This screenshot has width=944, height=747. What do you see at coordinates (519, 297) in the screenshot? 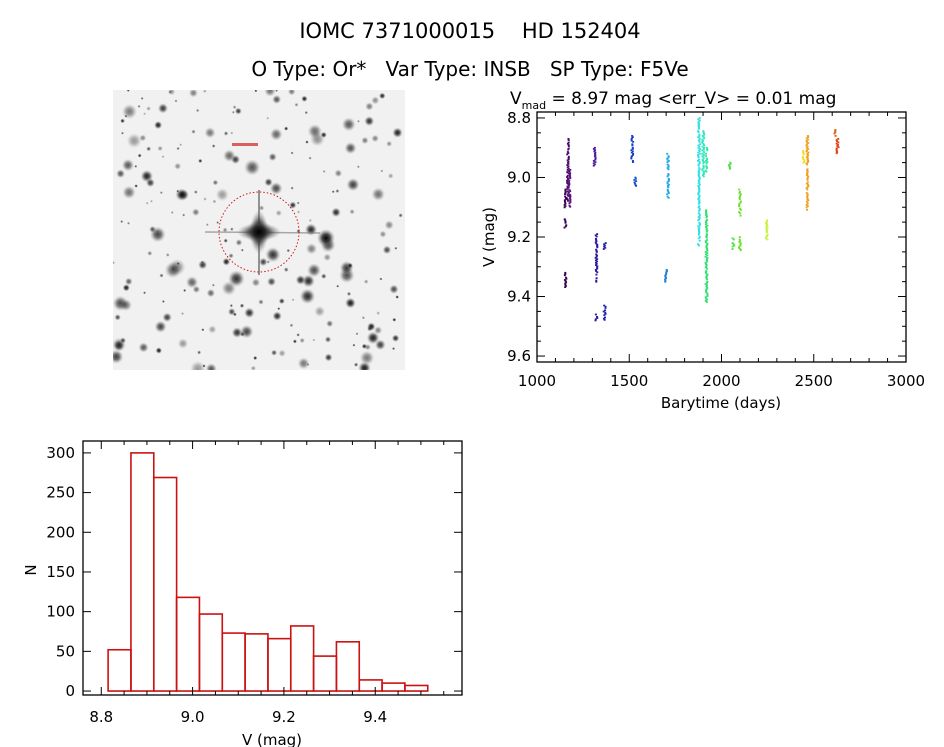
I see `y-tick-label: 9.4` at bounding box center [519, 297].